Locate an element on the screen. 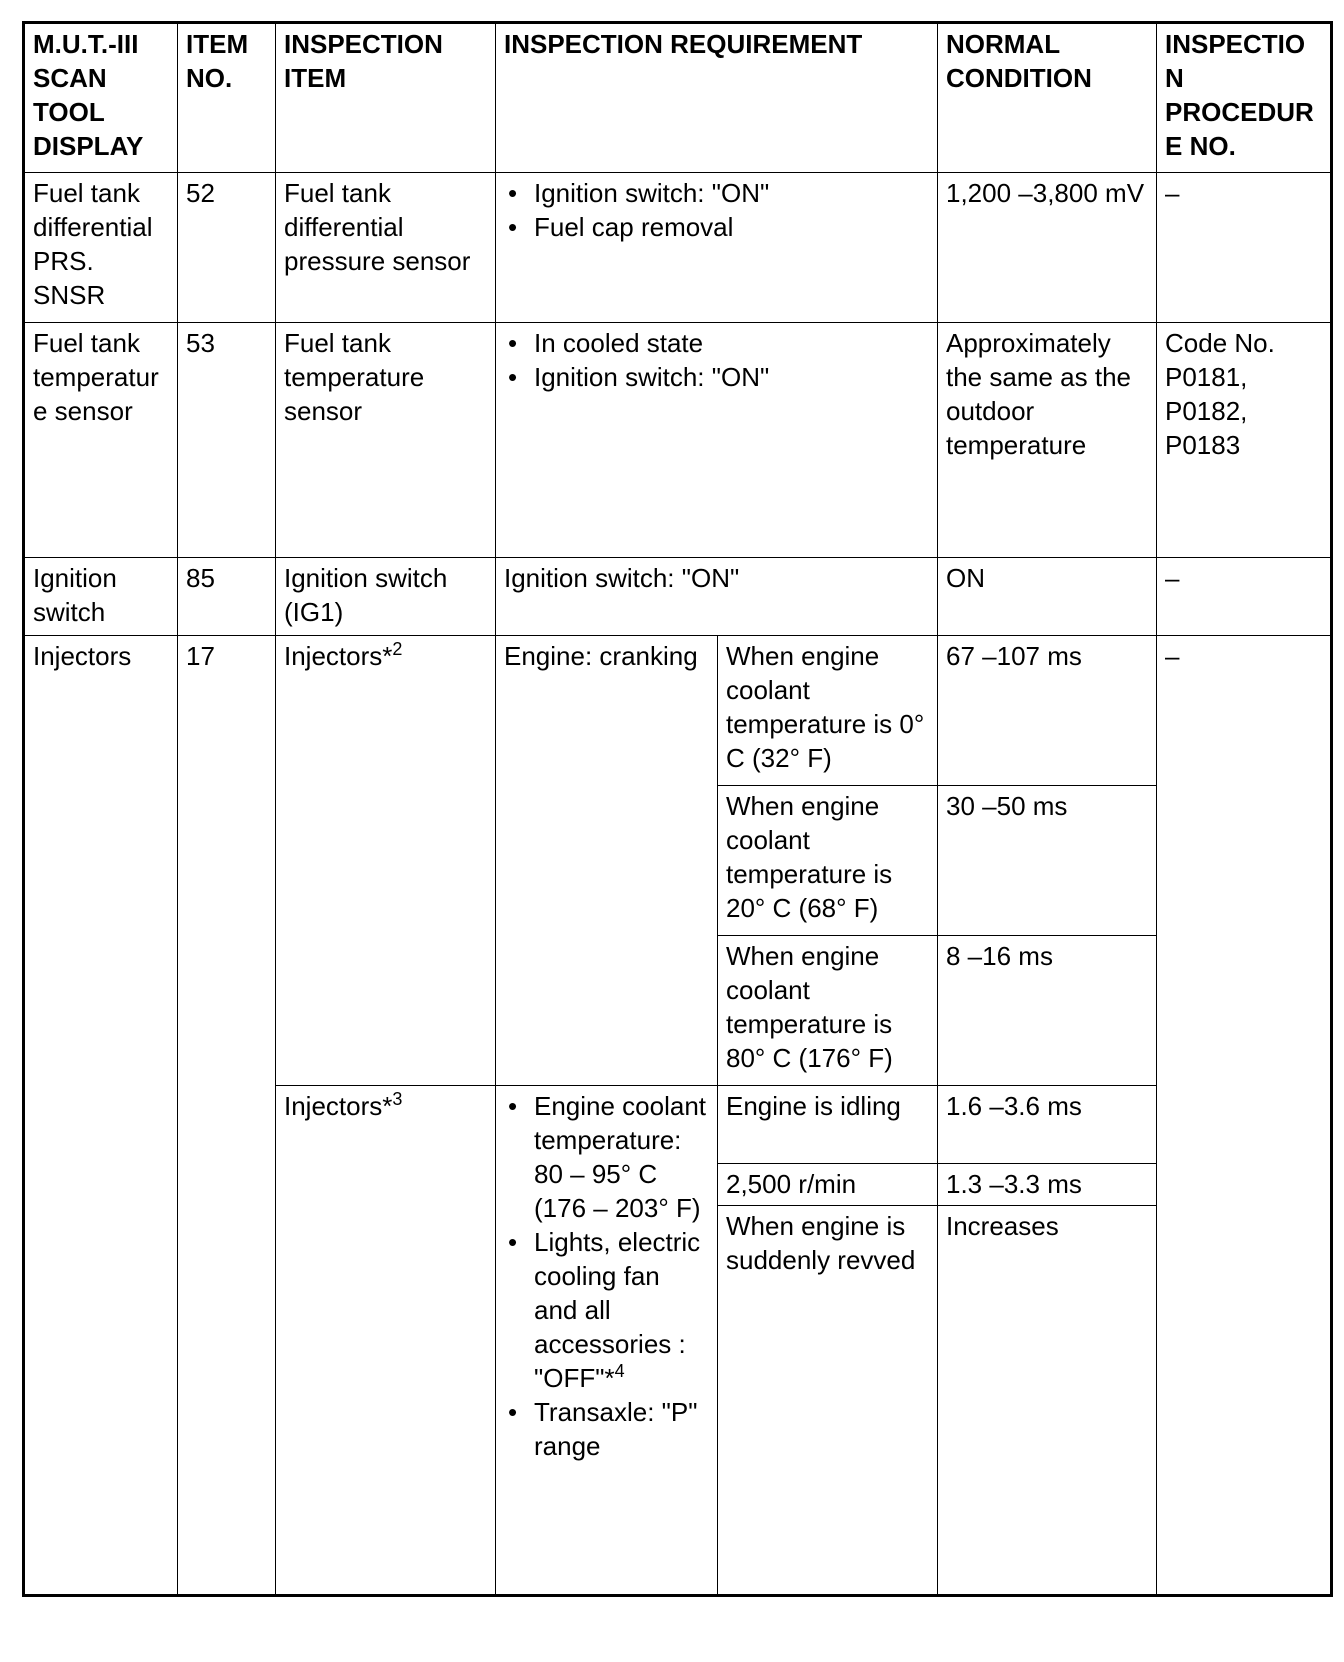 The image size is (1344, 1662). cell-normal: 30 –50 ms is located at coordinates (1047, 860).